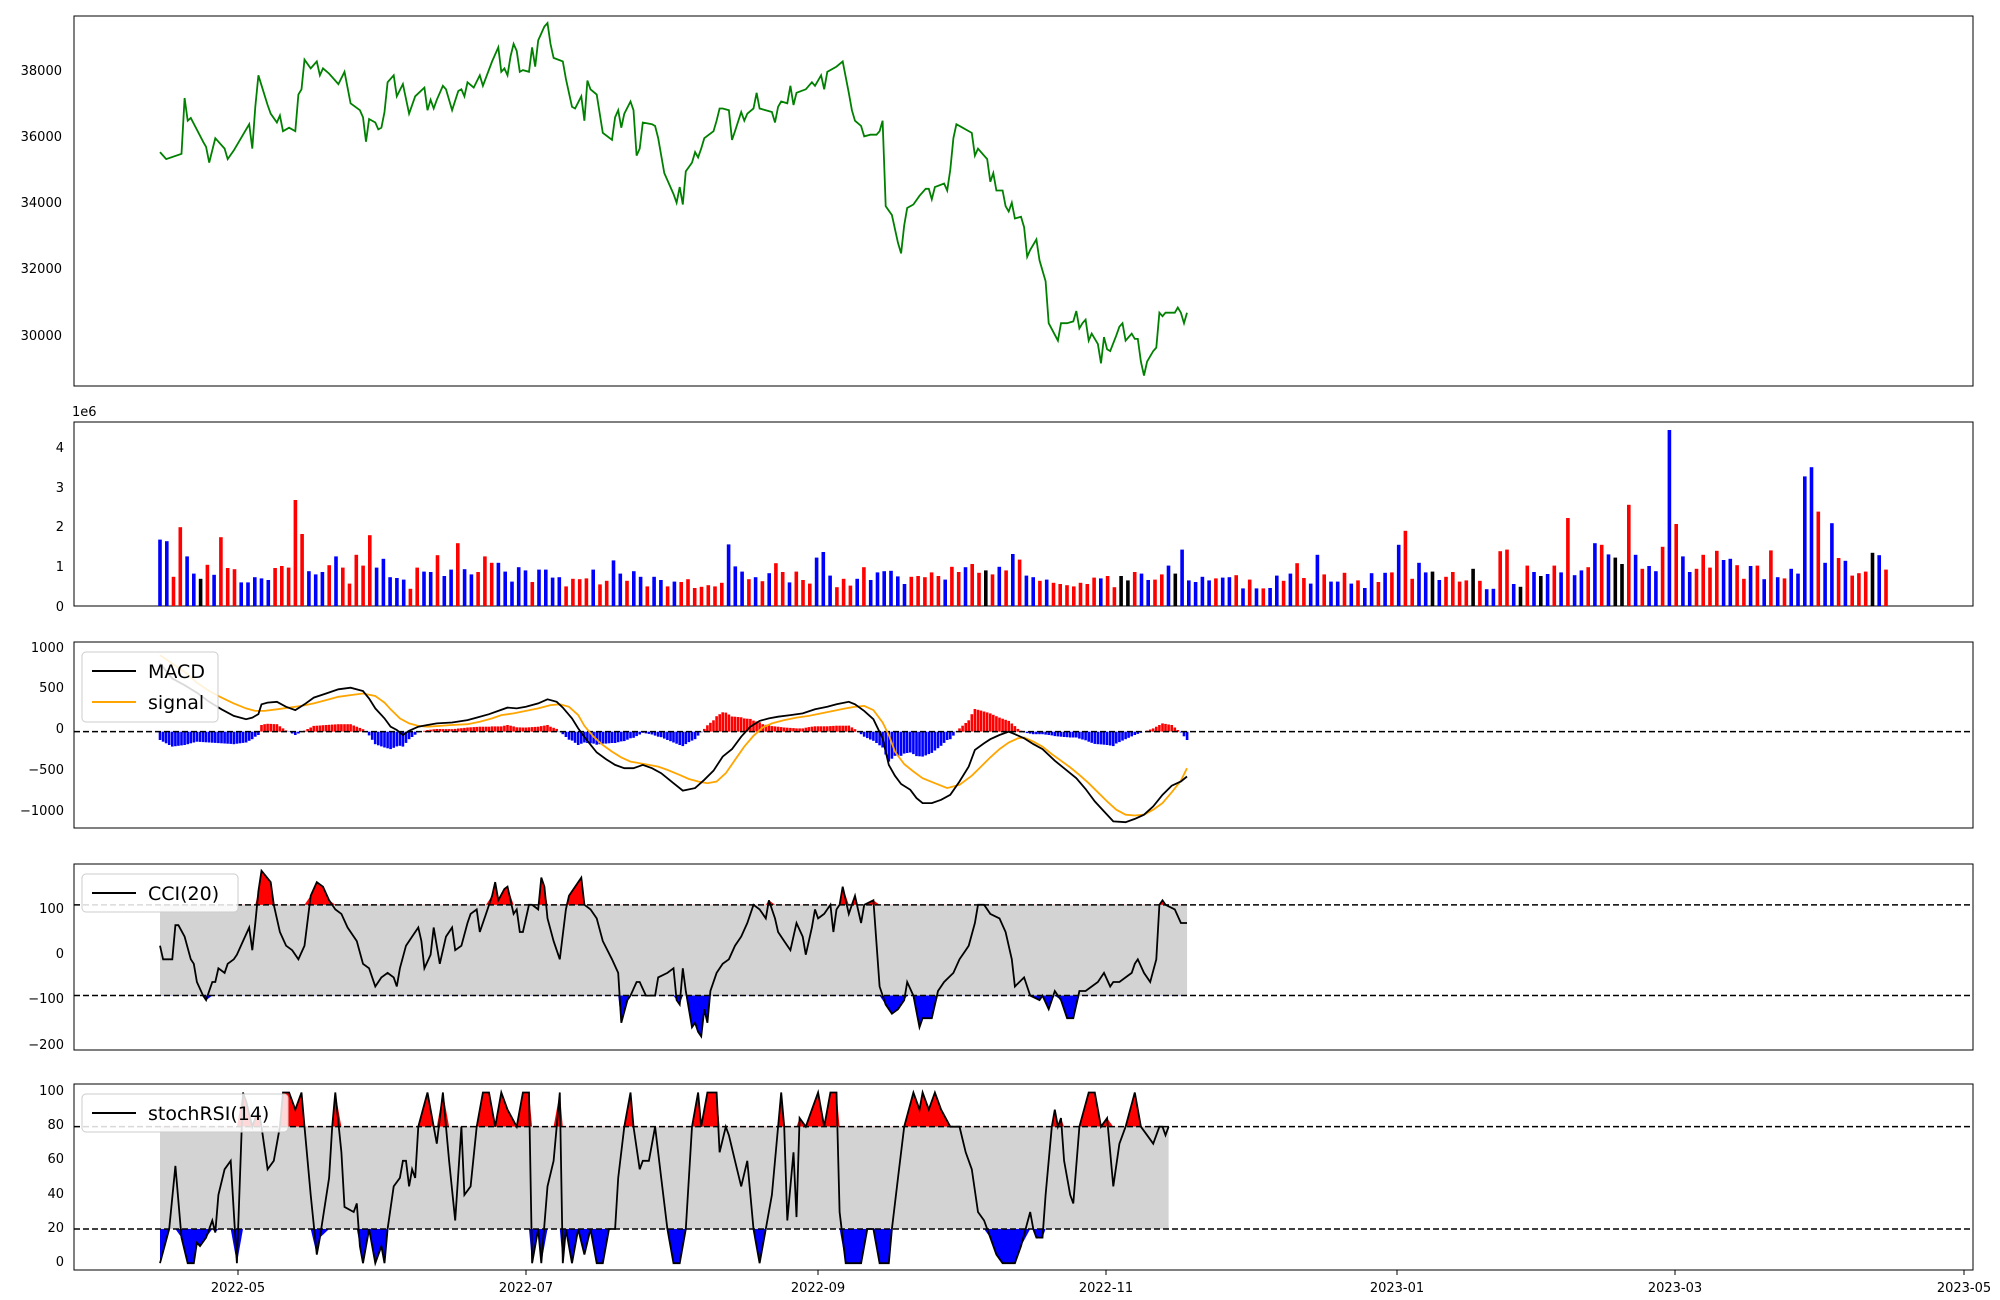 The width and height of the screenshot is (2000, 1300). I want to click on stochrsi-fill, so click(664, 1178).